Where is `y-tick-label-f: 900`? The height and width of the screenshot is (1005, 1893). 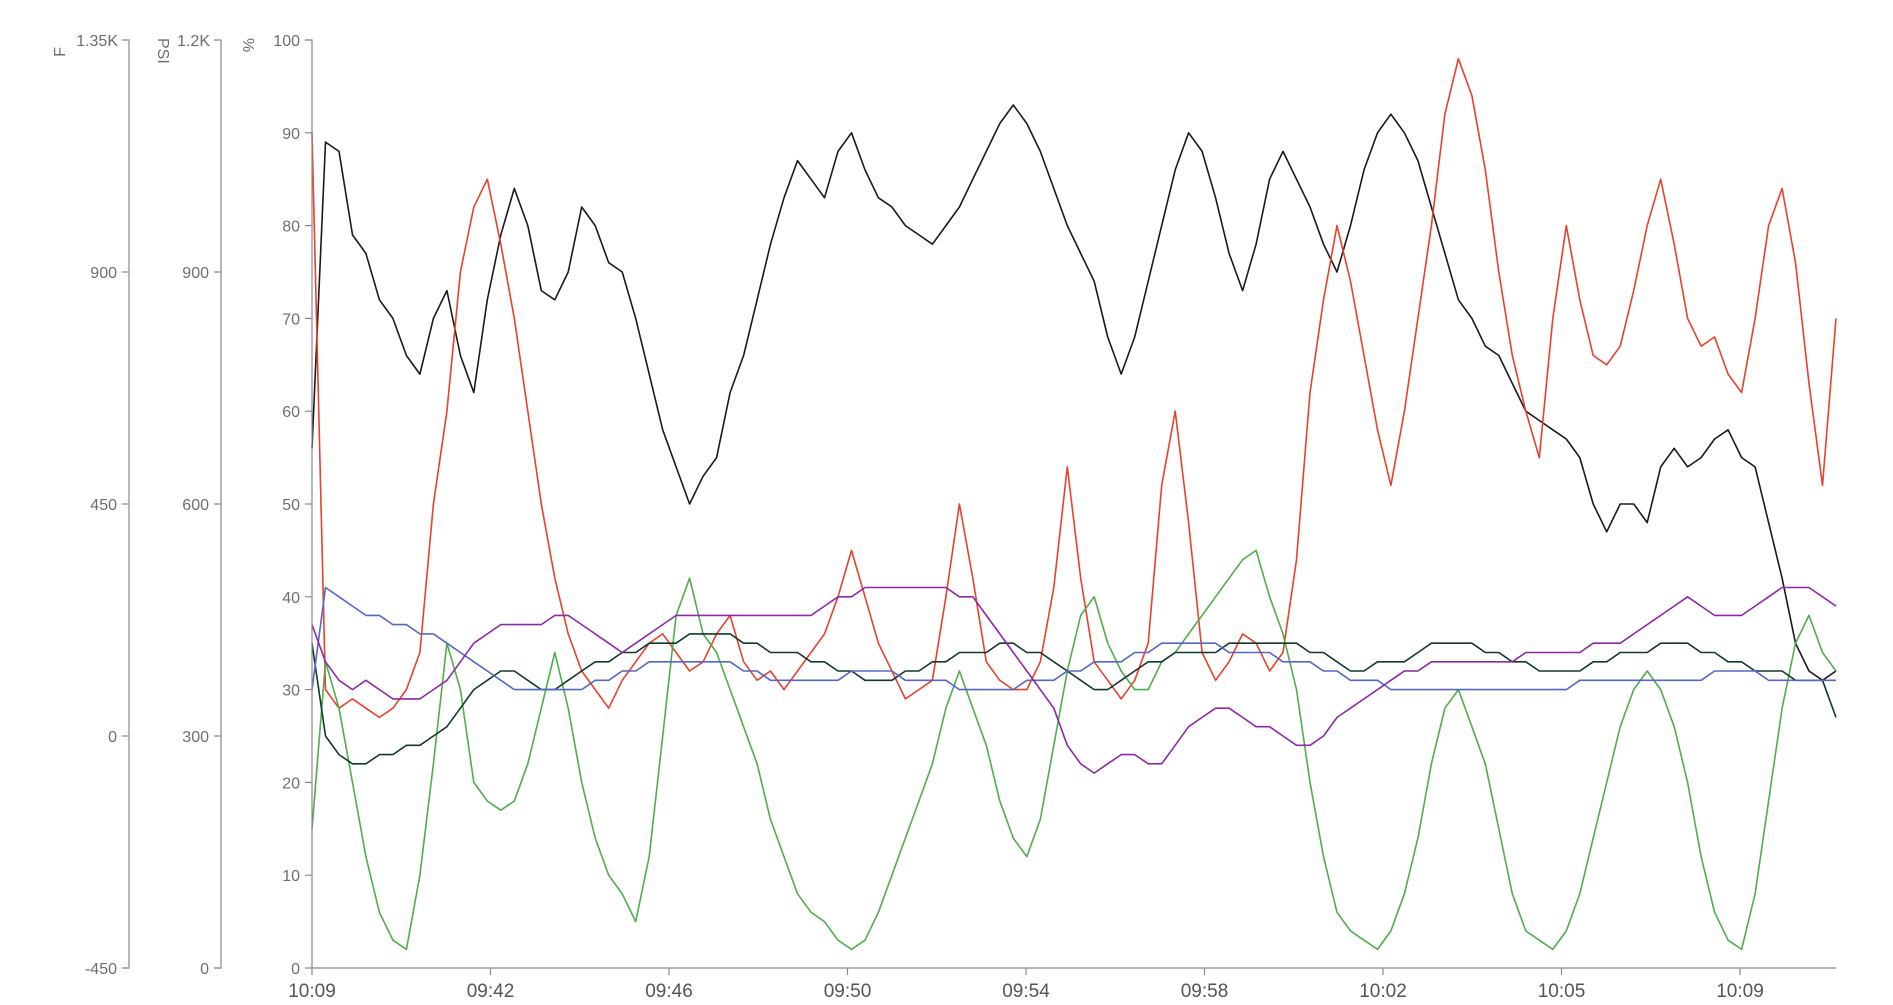
y-tick-label-f: 900 is located at coordinates (103, 273).